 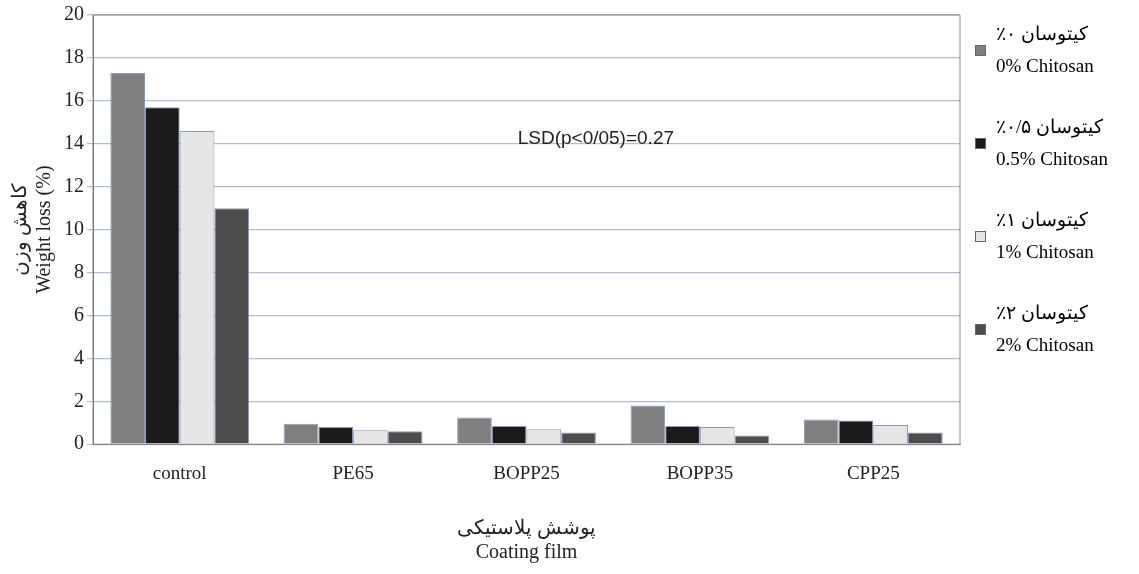 I want to click on y-tick-label: 10, so click(x=74, y=227).